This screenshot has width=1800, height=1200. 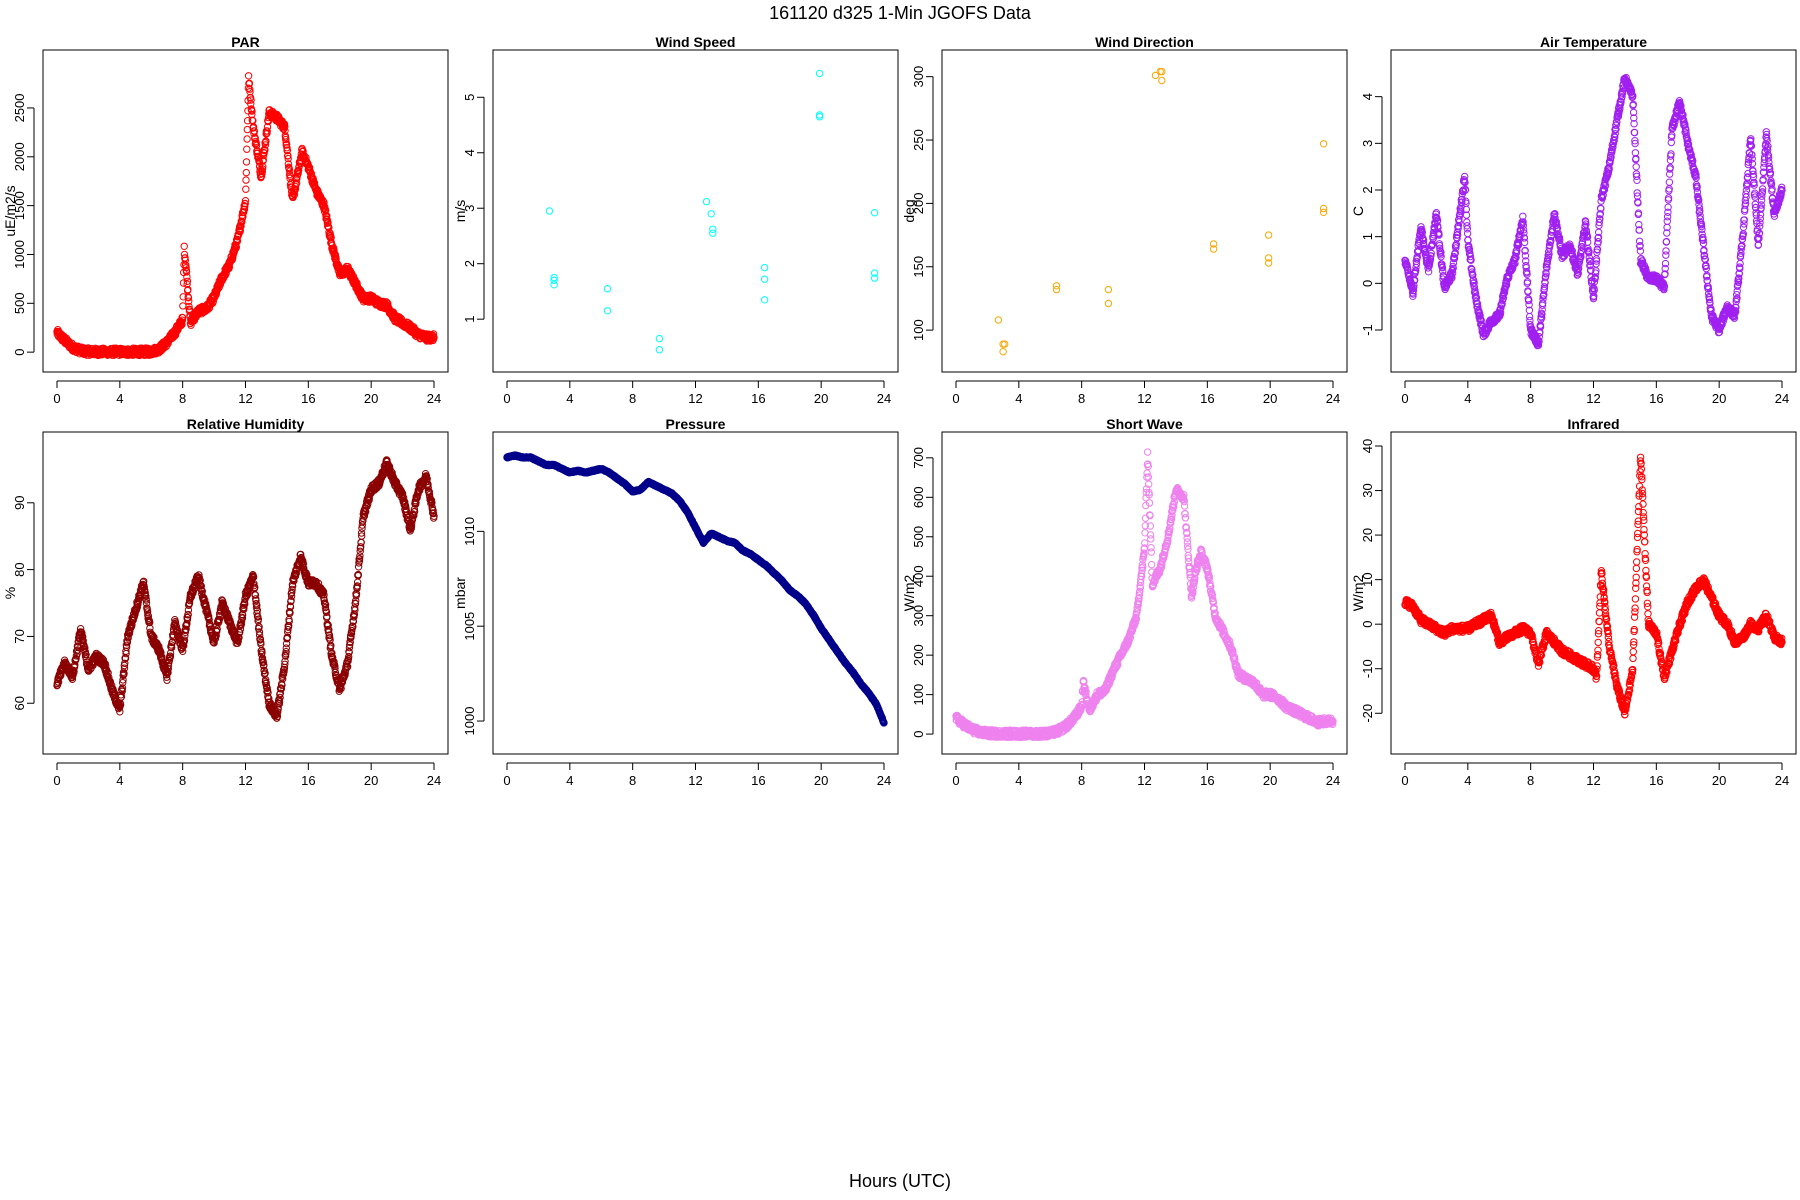 What do you see at coordinates (1367, 236) in the screenshot?
I see `y-tick-label: 1` at bounding box center [1367, 236].